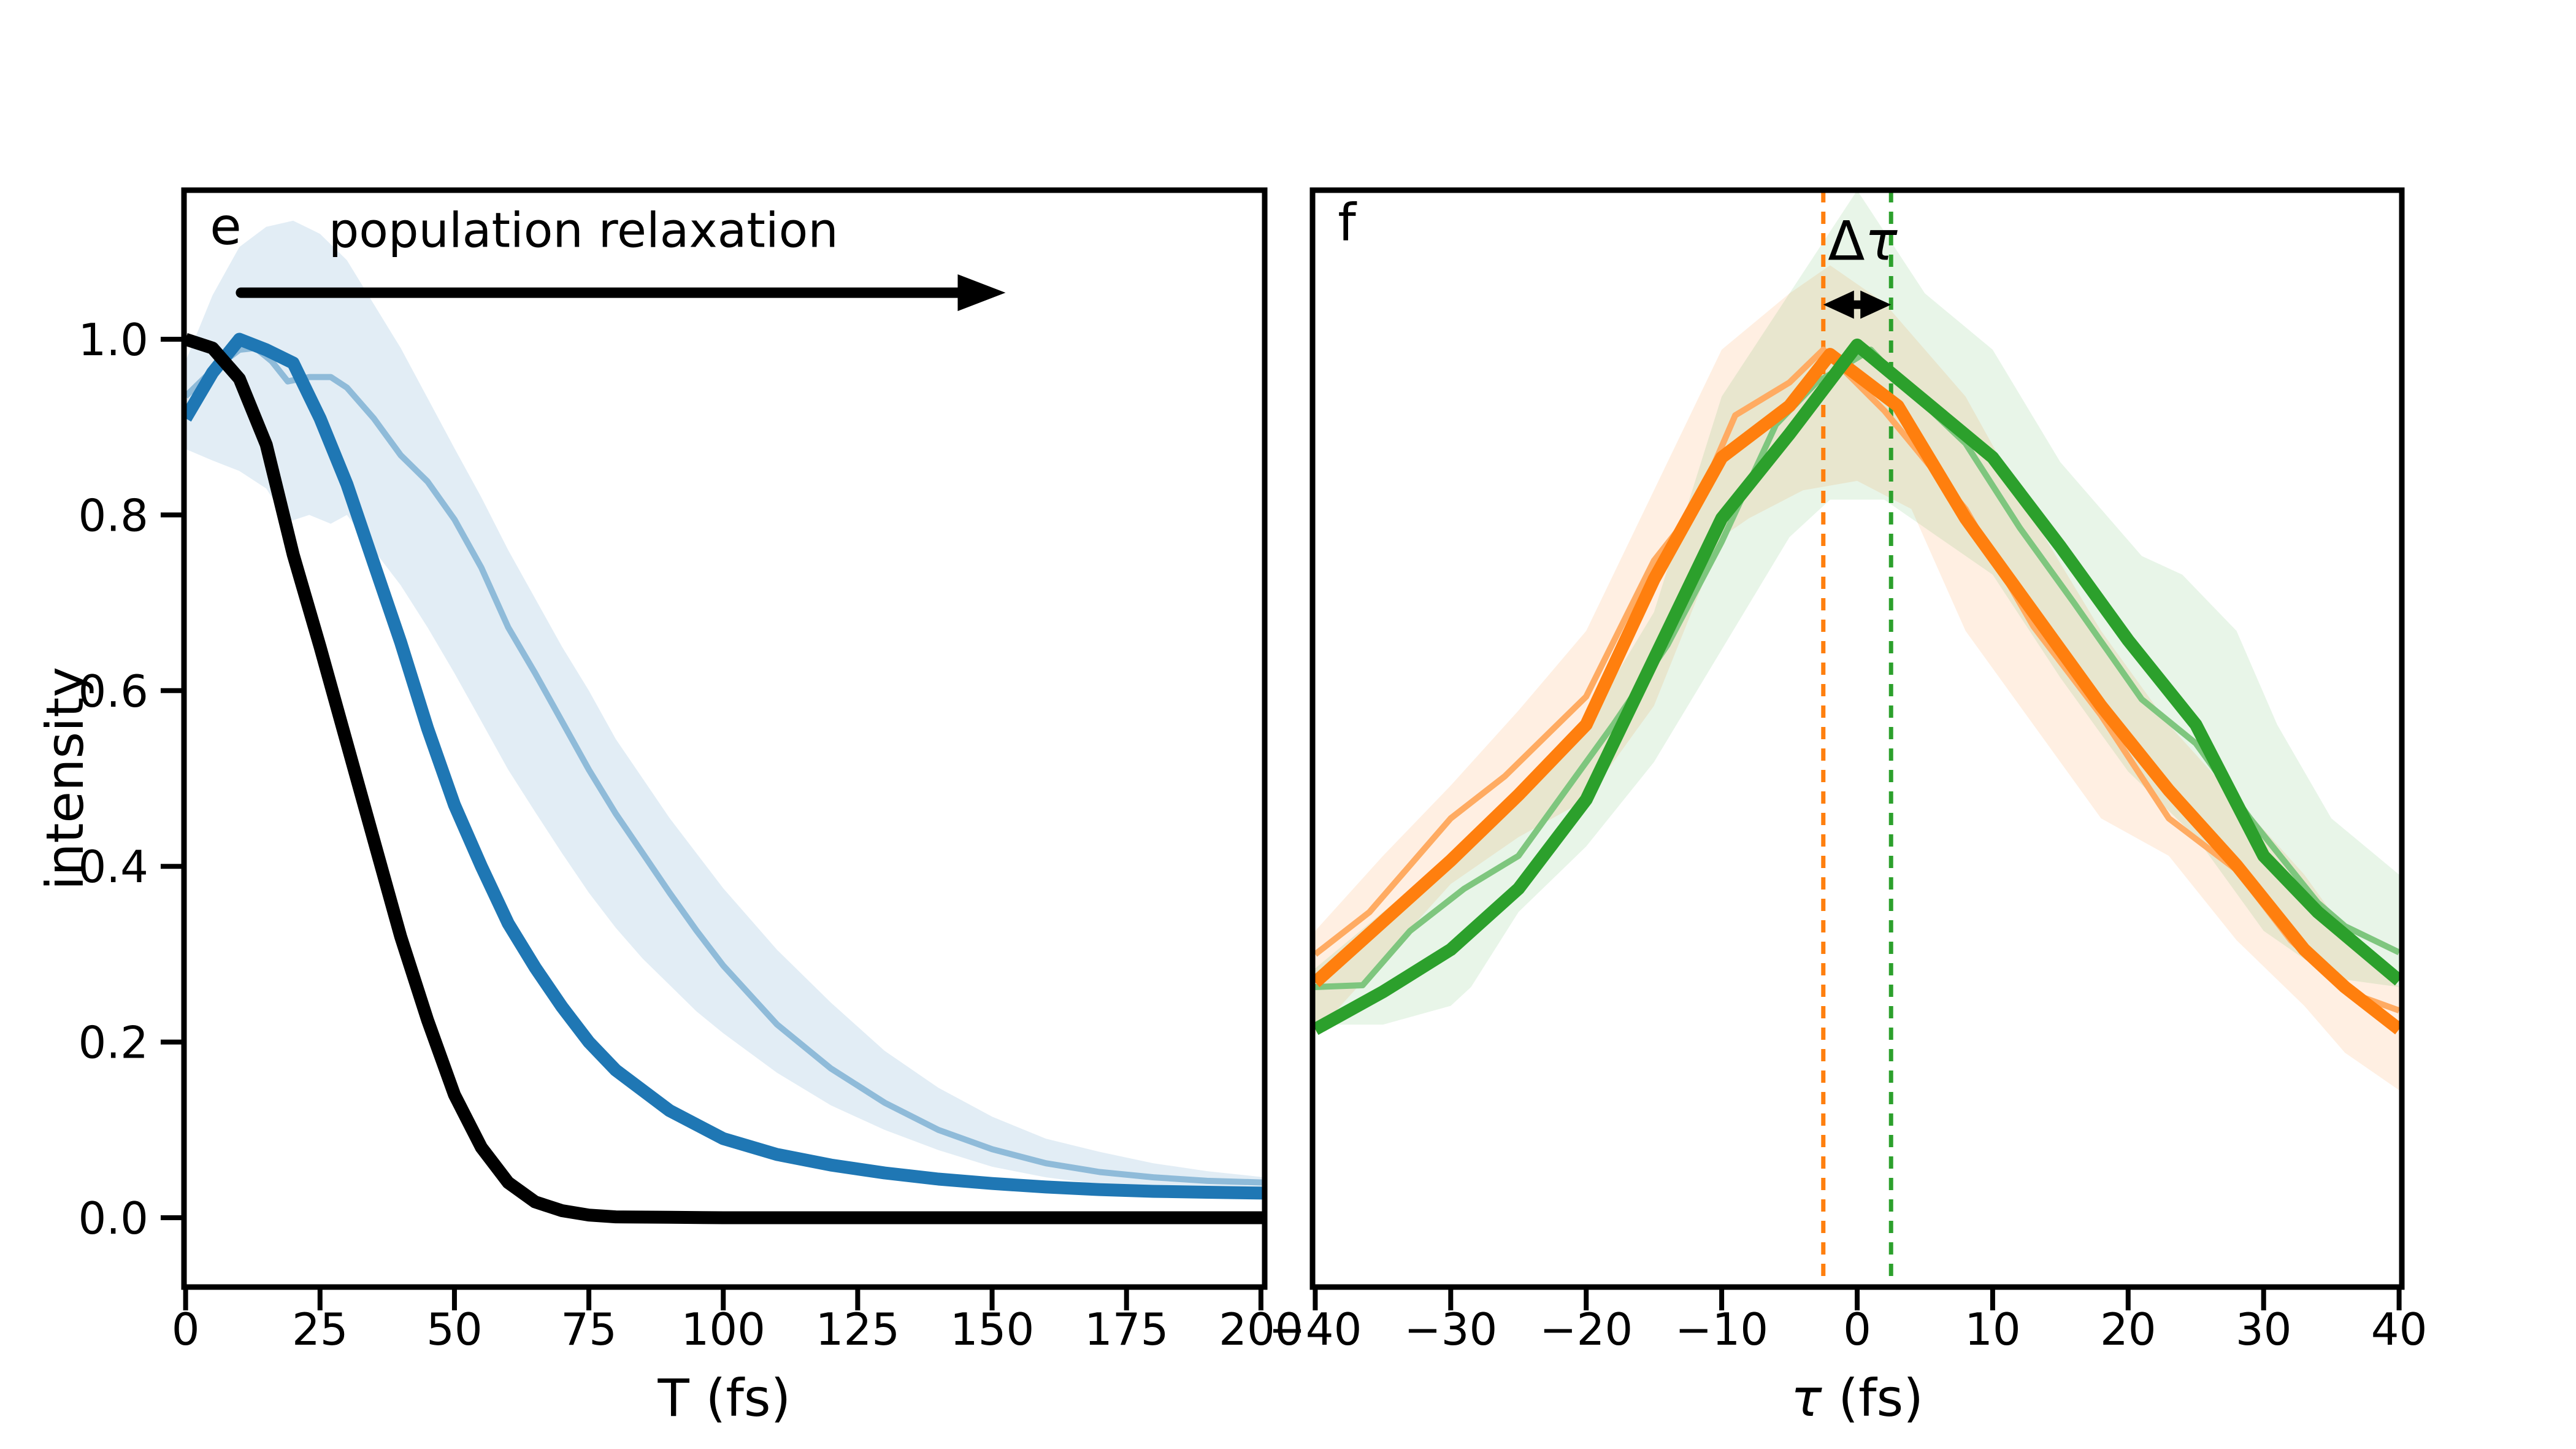 The image size is (2576, 1449). What do you see at coordinates (65, 778) in the screenshot?
I see `y-axis-label: intensity` at bounding box center [65, 778].